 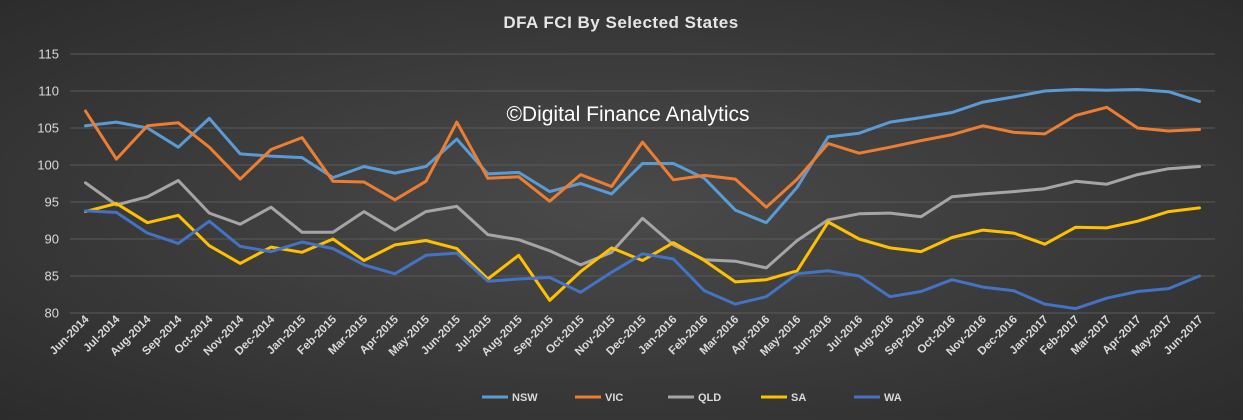 What do you see at coordinates (798, 398) in the screenshot?
I see `legend-label-sa: SA` at bounding box center [798, 398].